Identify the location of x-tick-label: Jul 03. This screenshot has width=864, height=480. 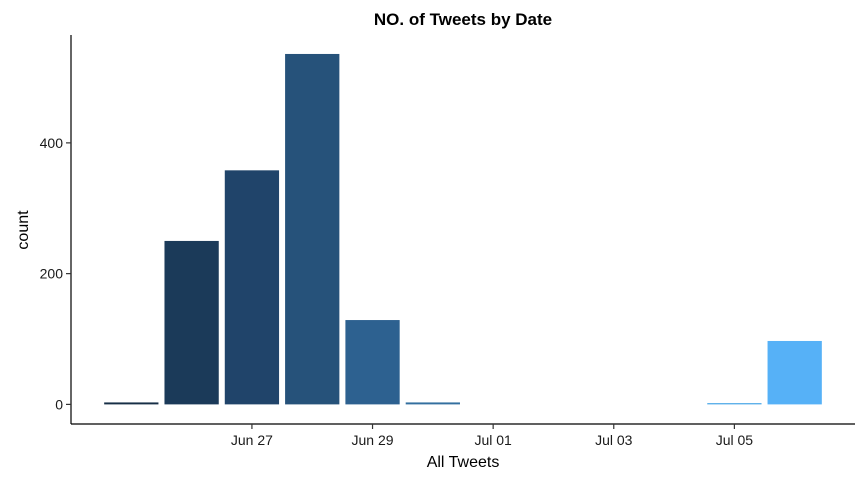
(614, 440).